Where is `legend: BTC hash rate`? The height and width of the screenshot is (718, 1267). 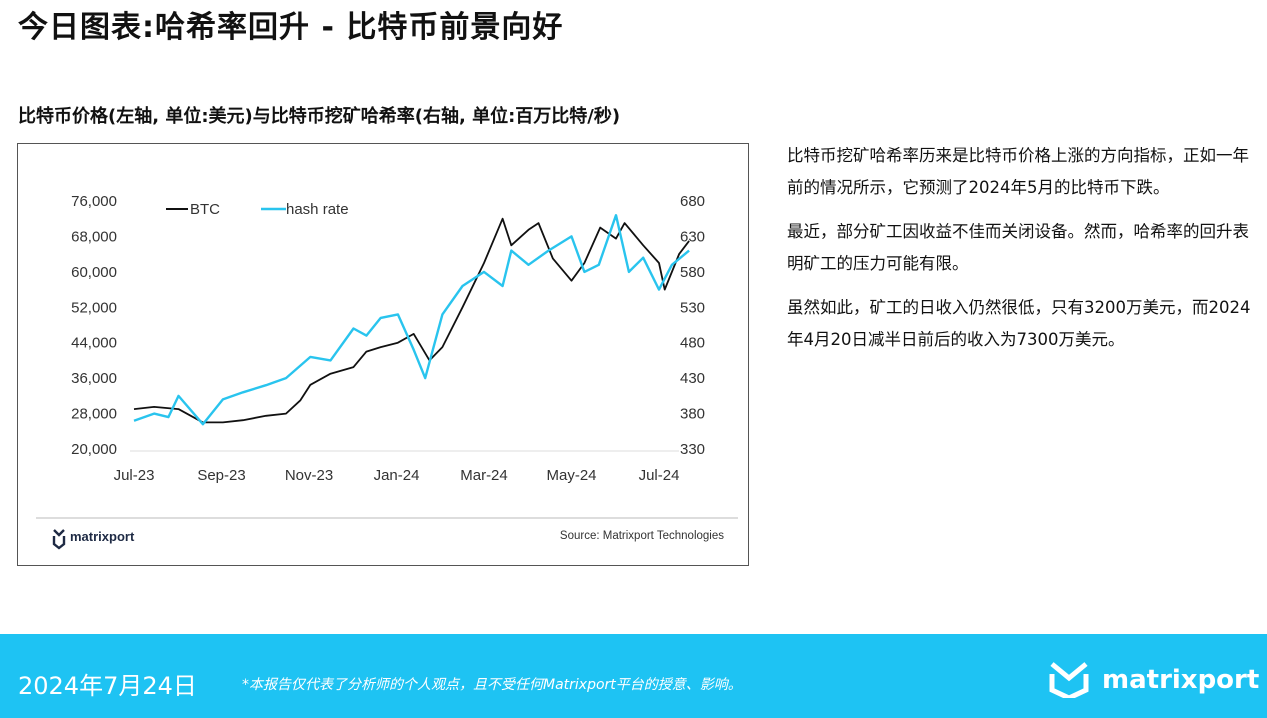
legend: BTC hash rate is located at coordinates (257, 209).